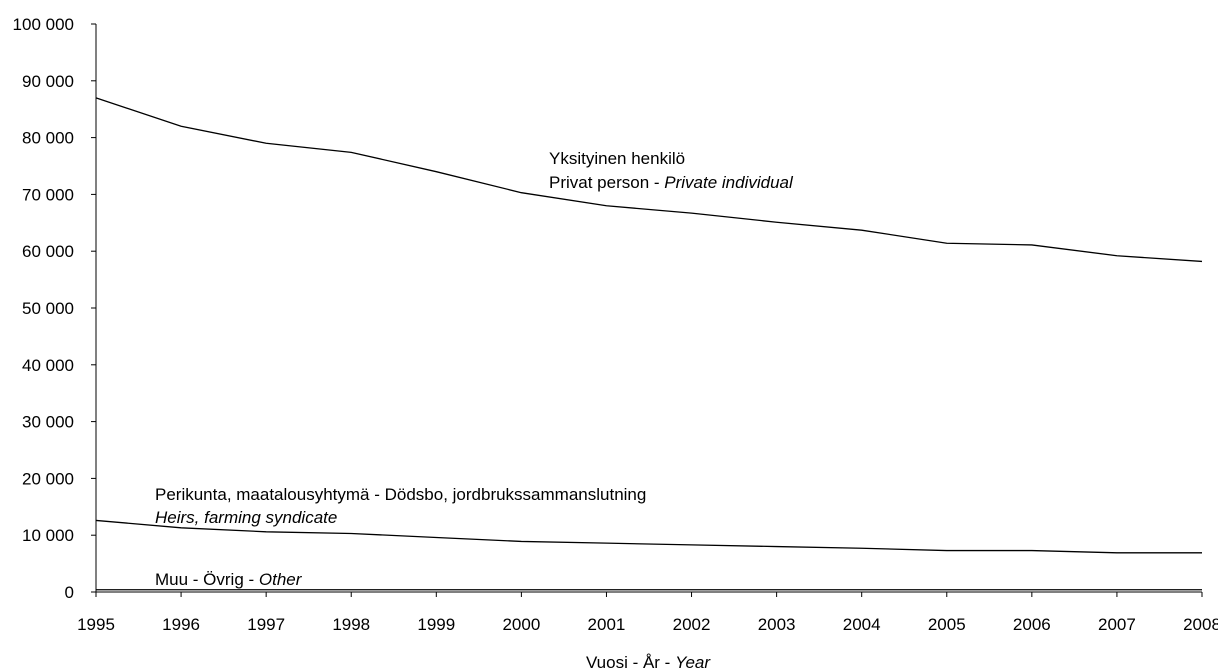  Describe the element at coordinates (246, 517) in the screenshot. I see `series-label-heirs-line2: Heirs, farming syndicate` at that location.